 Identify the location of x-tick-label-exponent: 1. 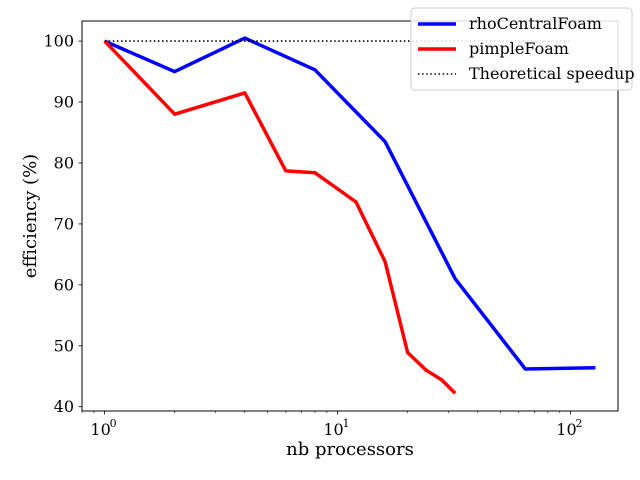
(346, 423).